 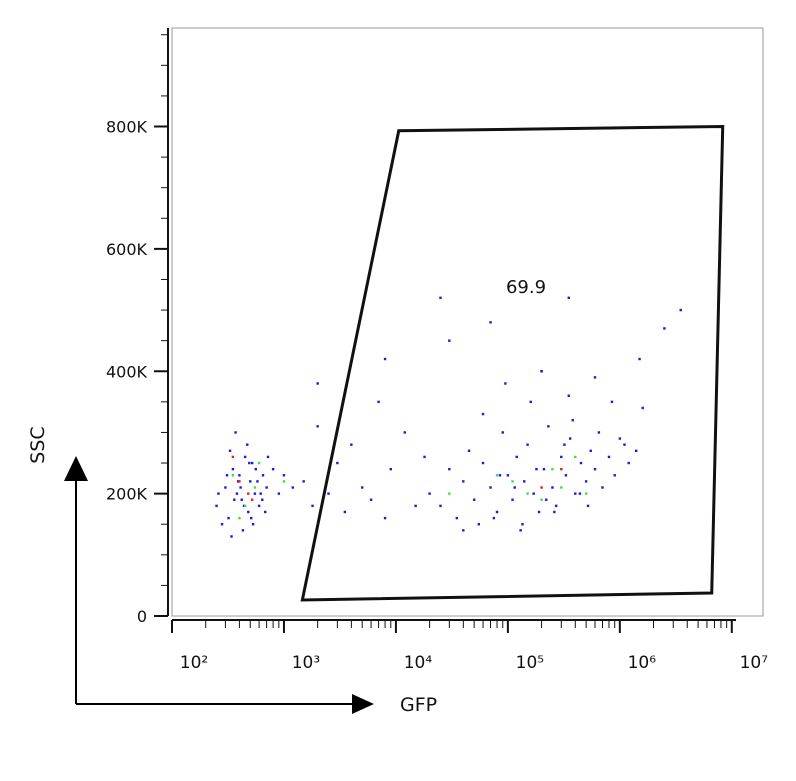 I want to click on y-tick-label: 200K, so click(x=127, y=494).